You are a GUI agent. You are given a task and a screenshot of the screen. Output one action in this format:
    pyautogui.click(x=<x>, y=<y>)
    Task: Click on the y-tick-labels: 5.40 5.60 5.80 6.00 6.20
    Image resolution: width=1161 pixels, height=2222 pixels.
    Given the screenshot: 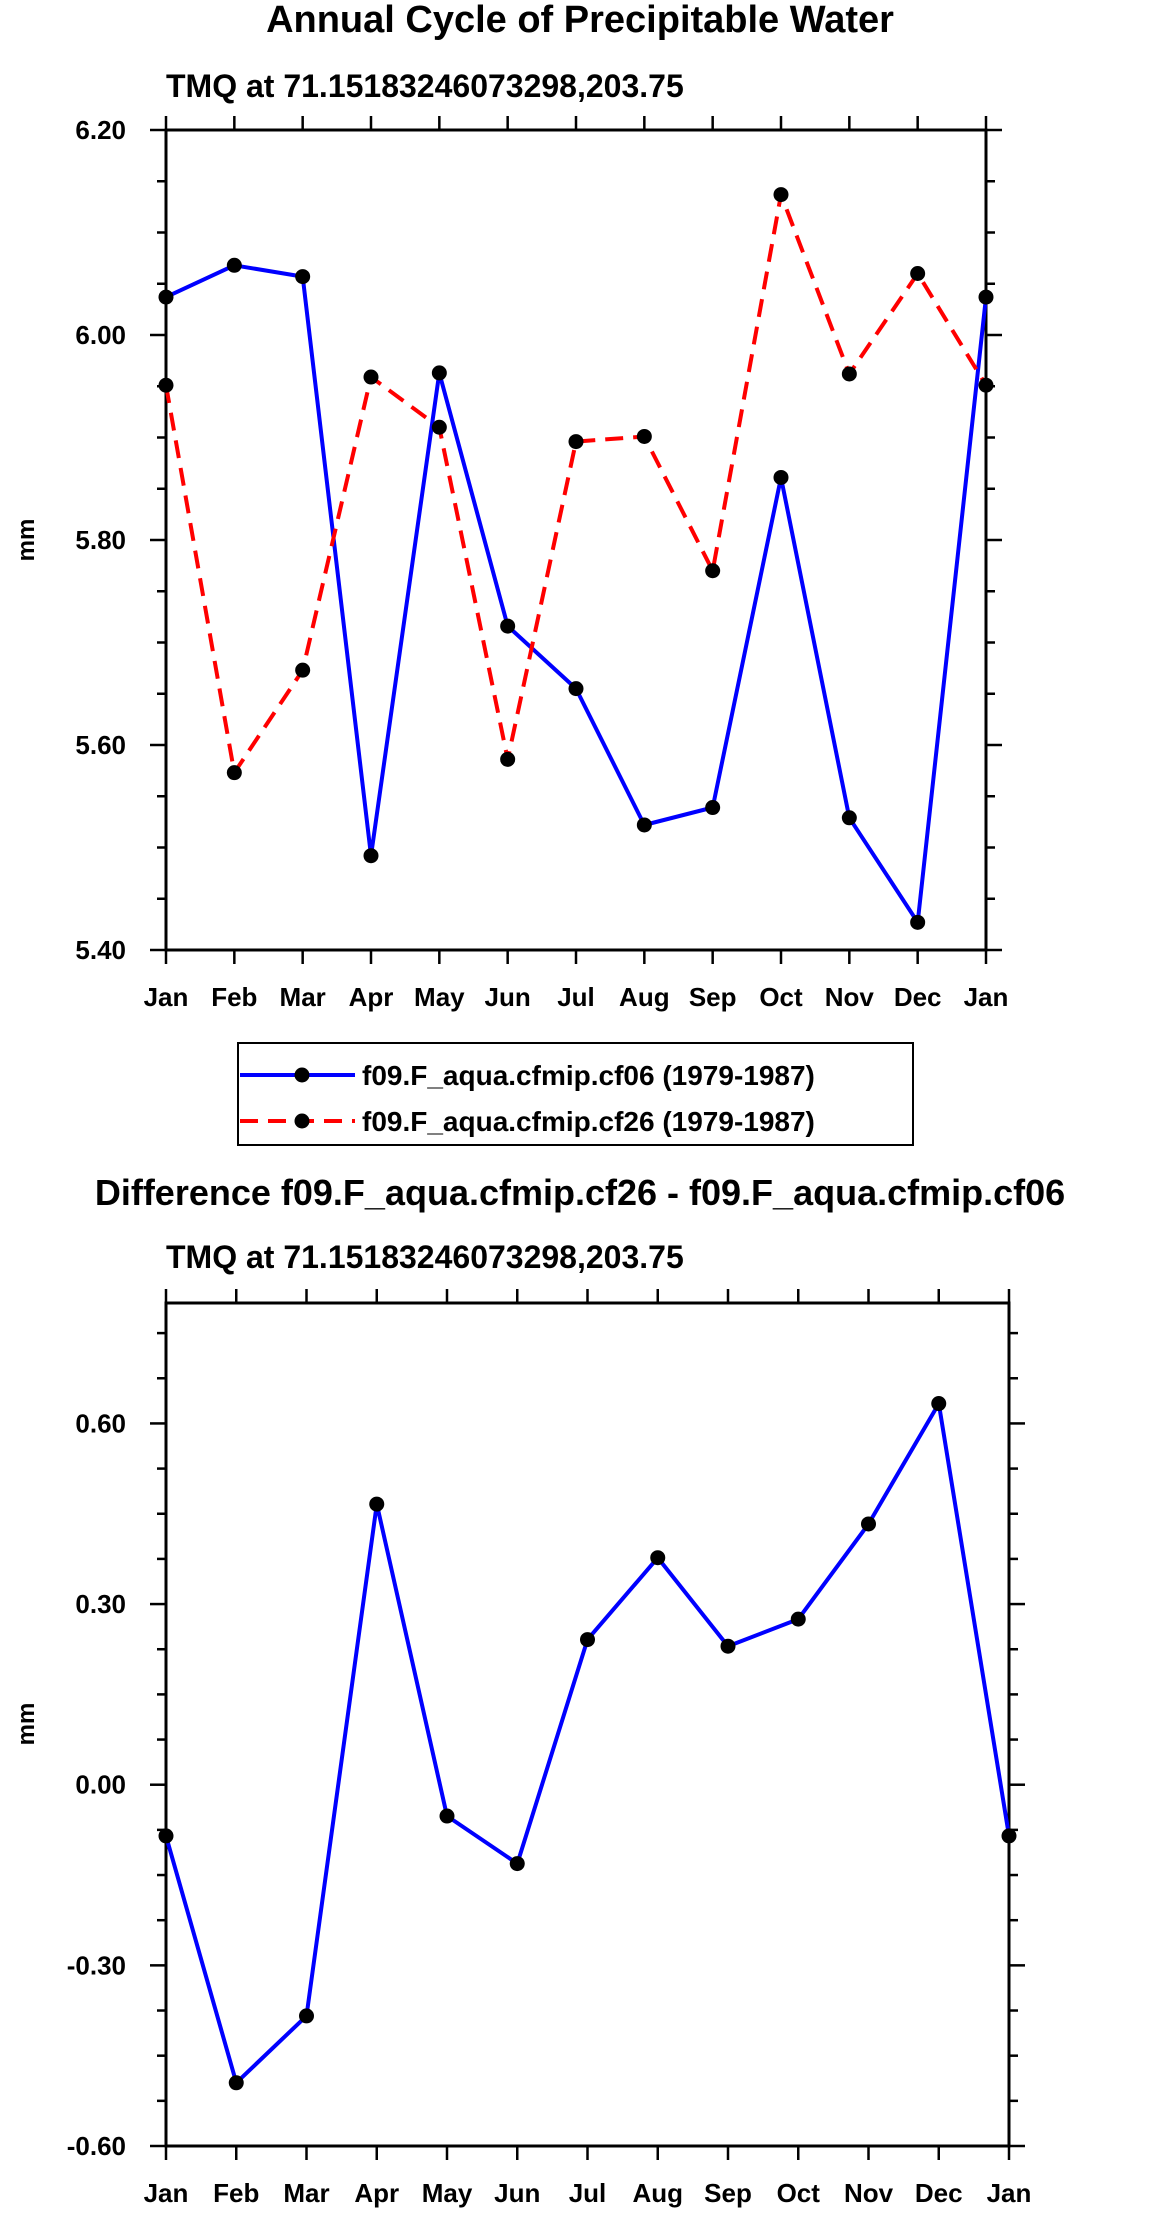 What is the action you would take?
    pyautogui.click(x=100, y=540)
    